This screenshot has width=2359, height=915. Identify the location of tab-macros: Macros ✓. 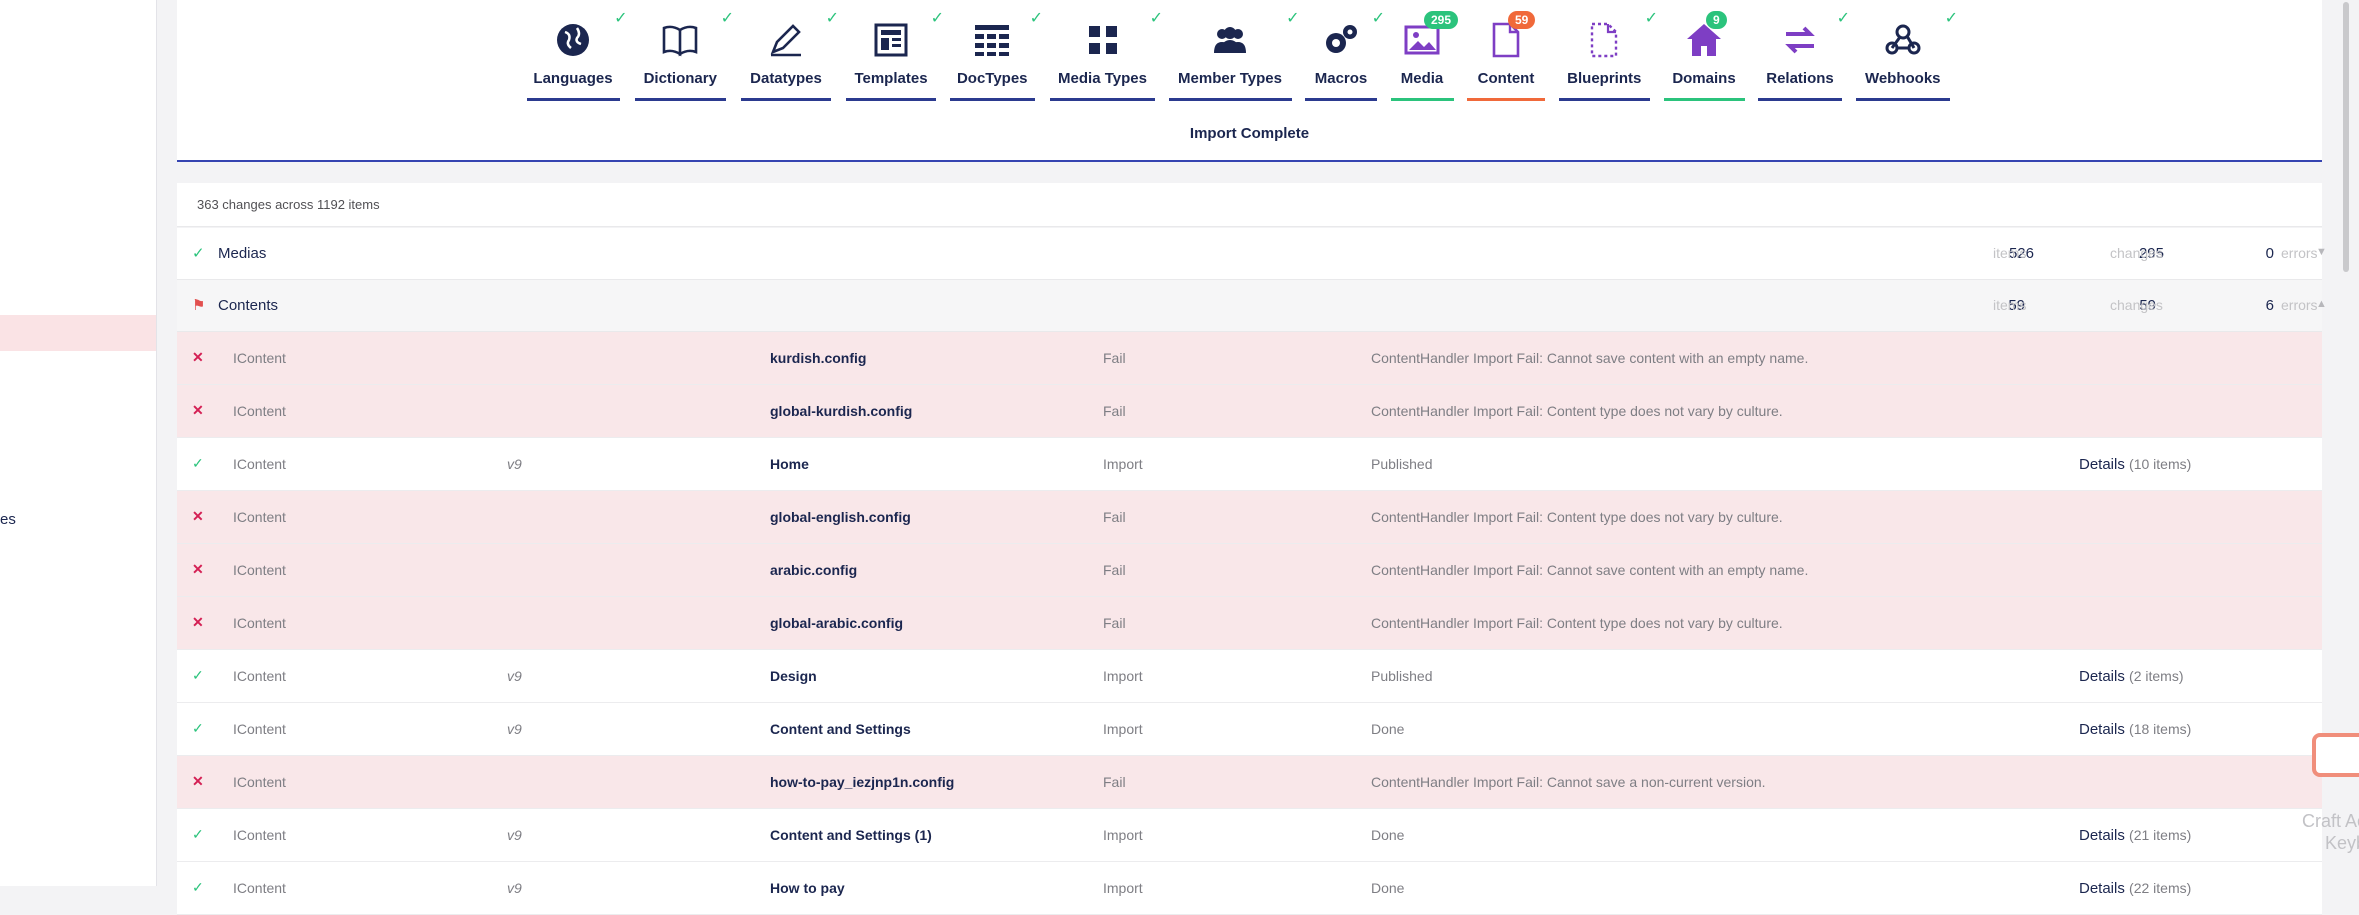
(1345, 51).